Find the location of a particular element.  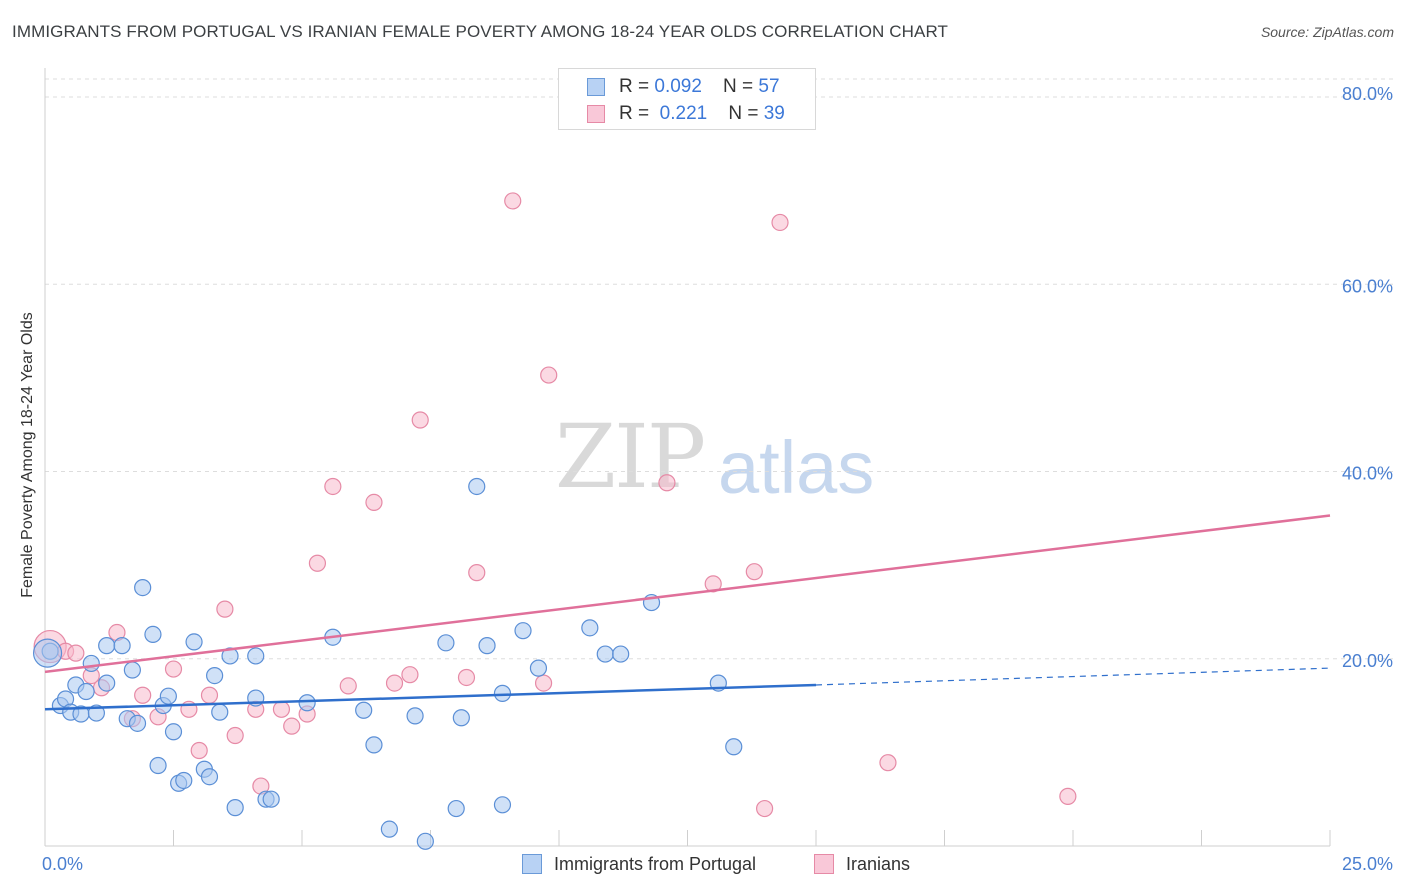

legend-n-value: 57 is located at coordinates (769, 86).